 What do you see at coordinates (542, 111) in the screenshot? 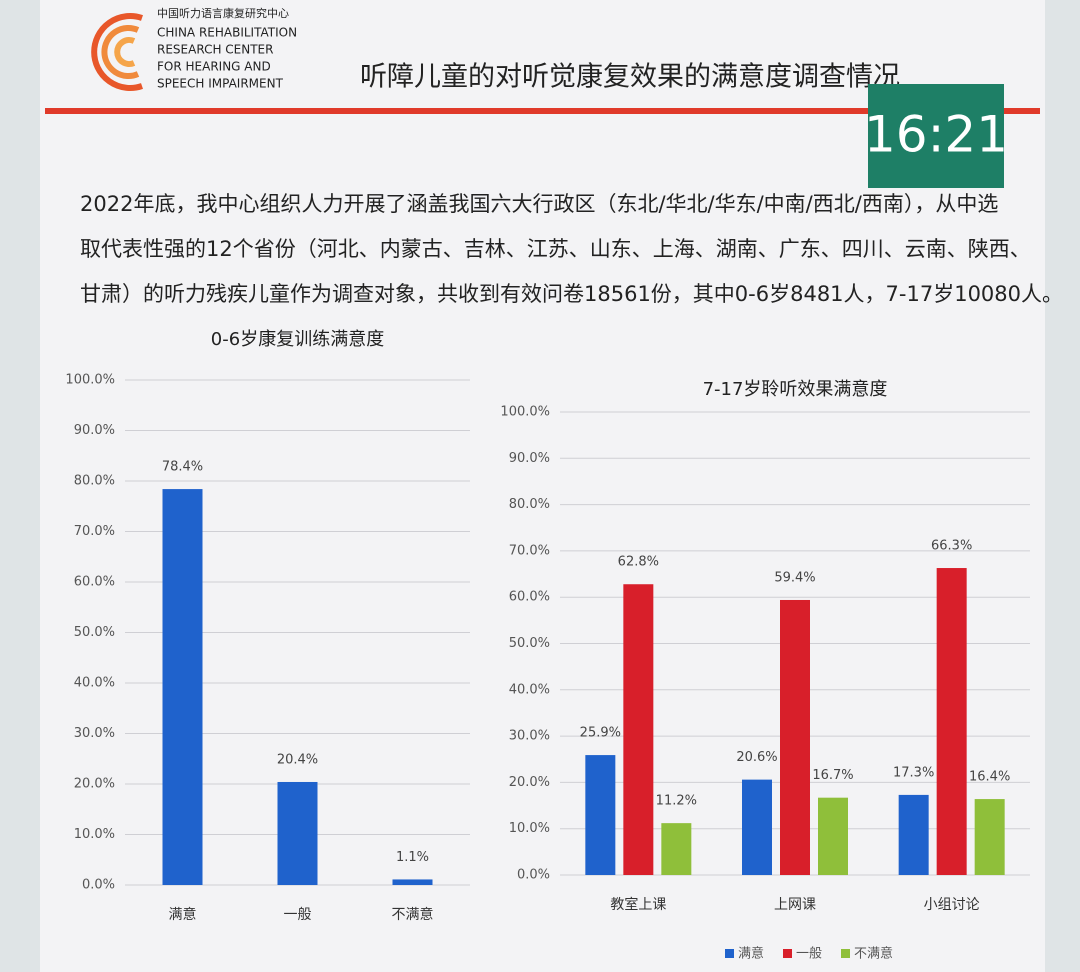
I see `header-rule` at bounding box center [542, 111].